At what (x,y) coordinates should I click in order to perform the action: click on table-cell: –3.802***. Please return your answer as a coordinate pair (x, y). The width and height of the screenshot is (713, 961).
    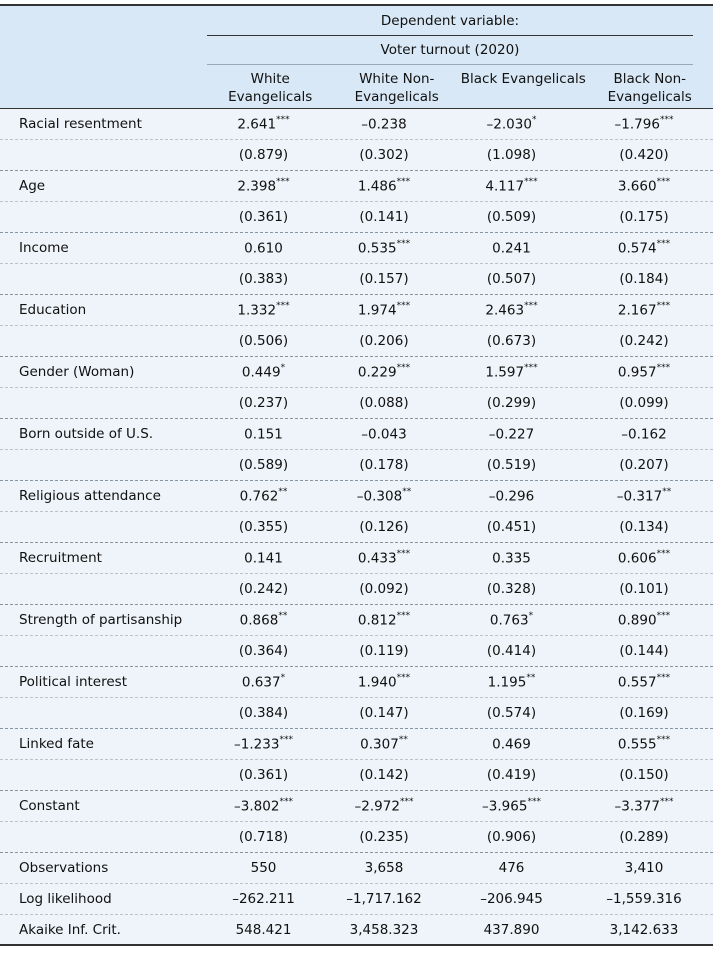
    Looking at the image, I should click on (263, 806).